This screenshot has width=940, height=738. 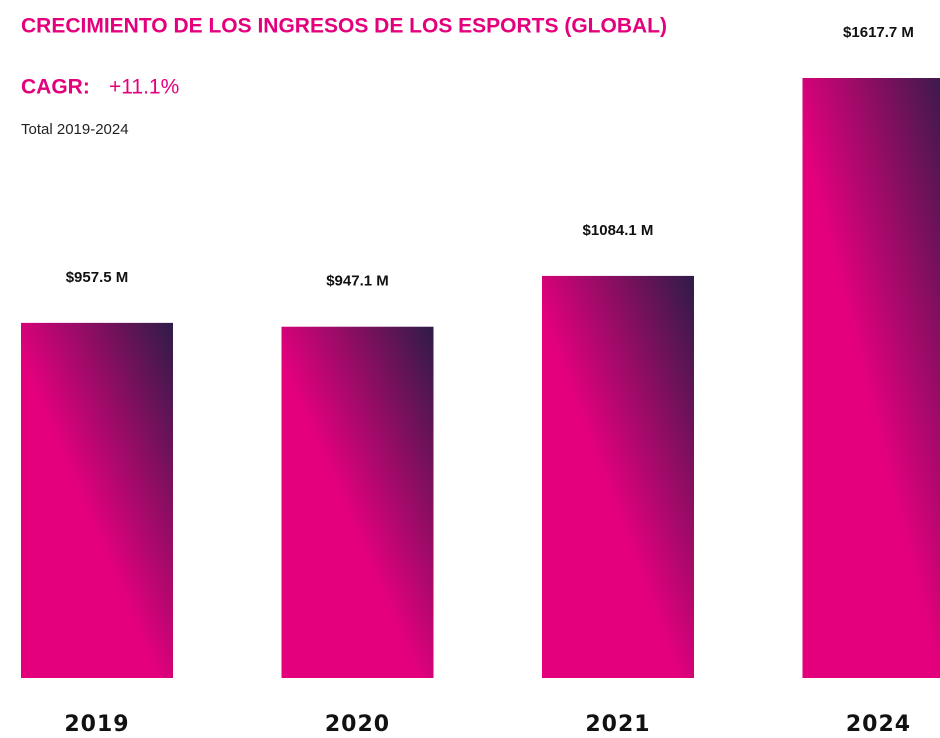 I want to click on x-tick-label: 2019, so click(x=96, y=724).